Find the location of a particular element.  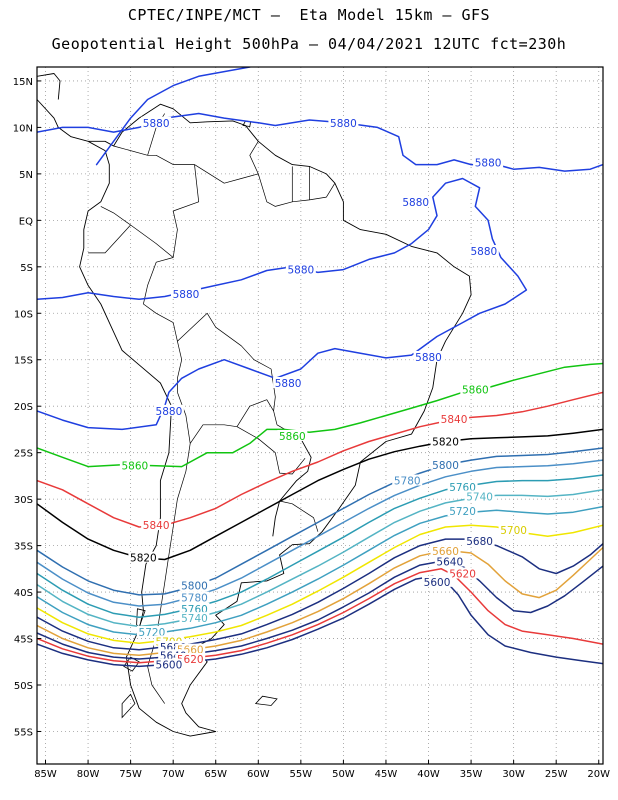

lon-tick-label: 60W is located at coordinates (258, 774).